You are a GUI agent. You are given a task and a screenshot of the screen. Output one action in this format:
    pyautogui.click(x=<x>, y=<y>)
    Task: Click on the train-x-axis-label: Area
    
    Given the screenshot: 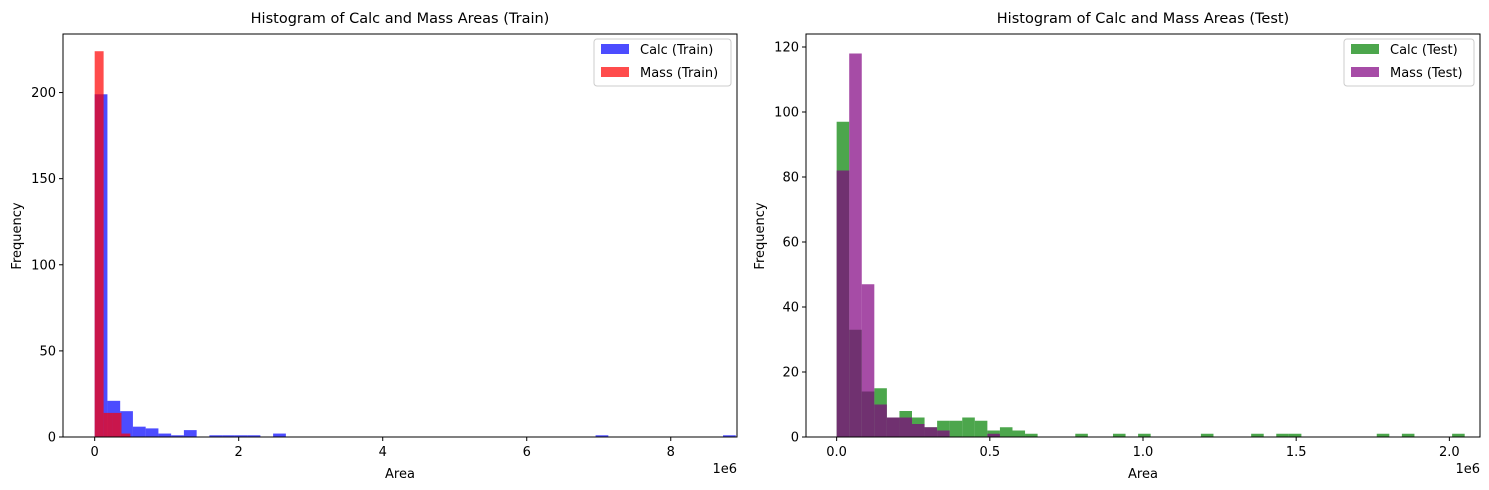 What is the action you would take?
    pyautogui.click(x=400, y=474)
    